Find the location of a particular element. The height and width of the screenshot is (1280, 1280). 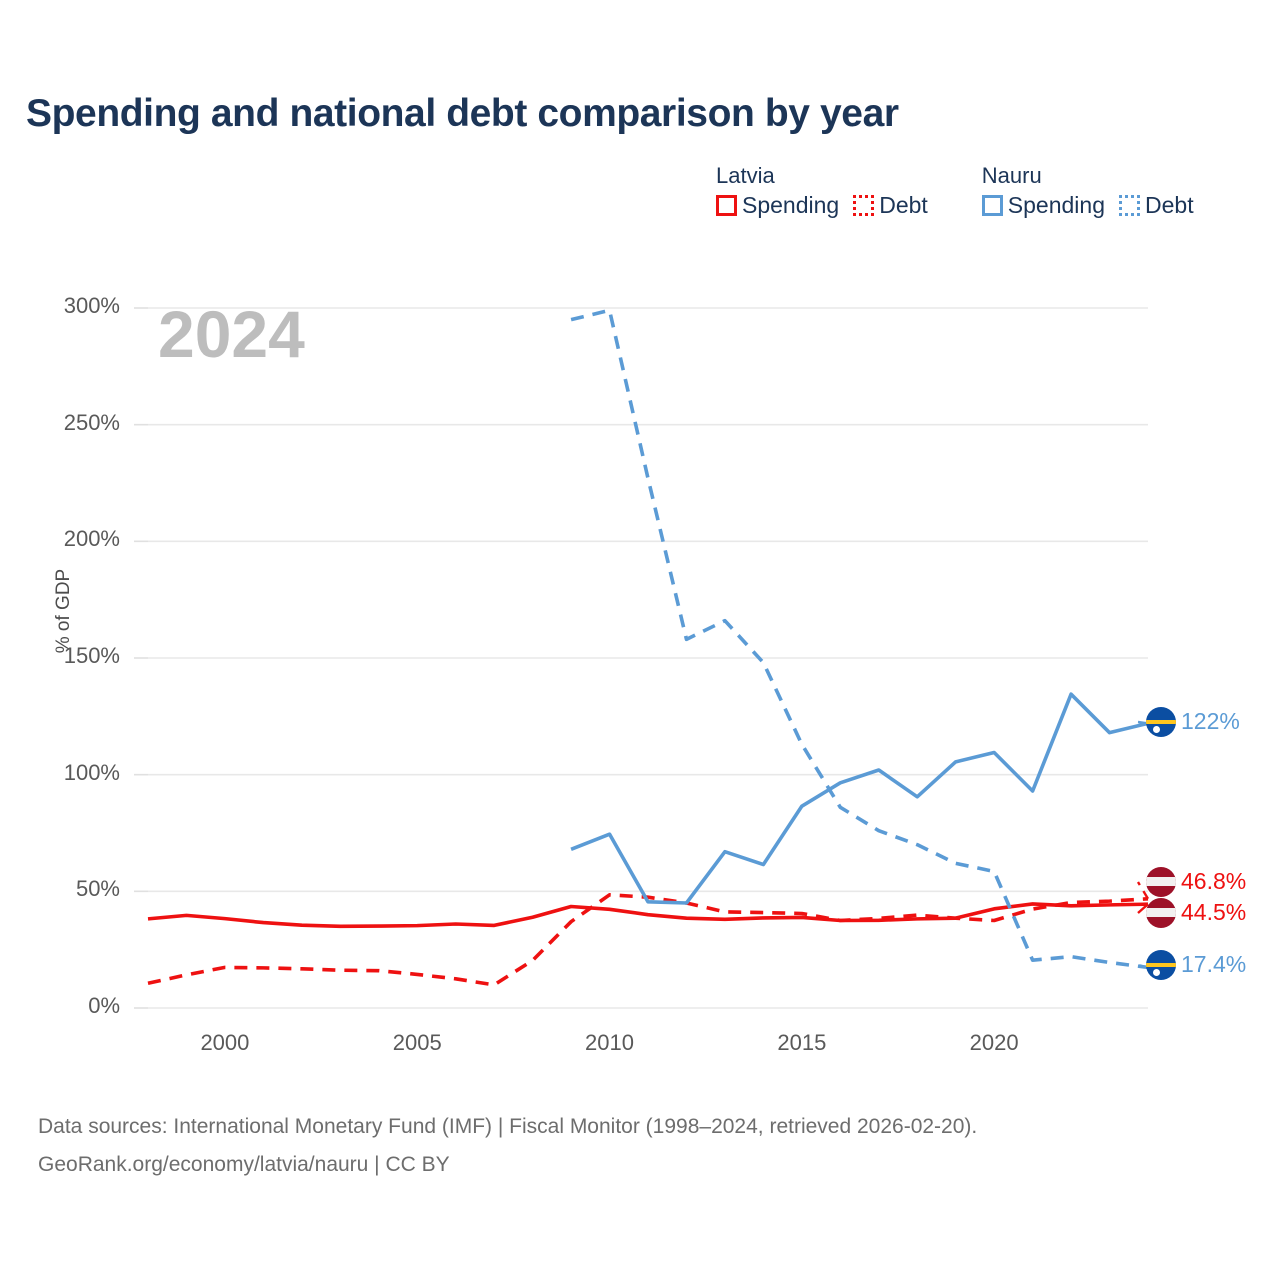

y-tick-label: 200% is located at coordinates (91, 539).